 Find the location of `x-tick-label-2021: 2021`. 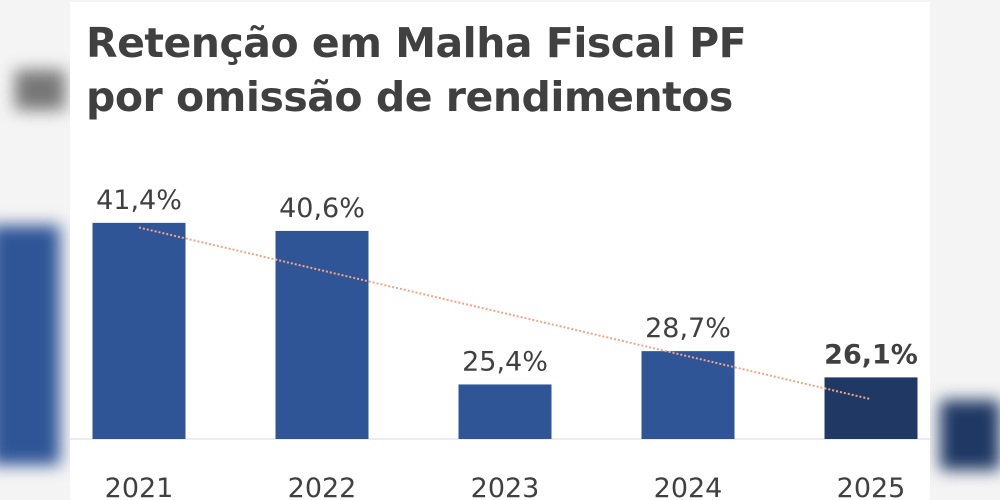

x-tick-label-2021: 2021 is located at coordinates (139, 486).